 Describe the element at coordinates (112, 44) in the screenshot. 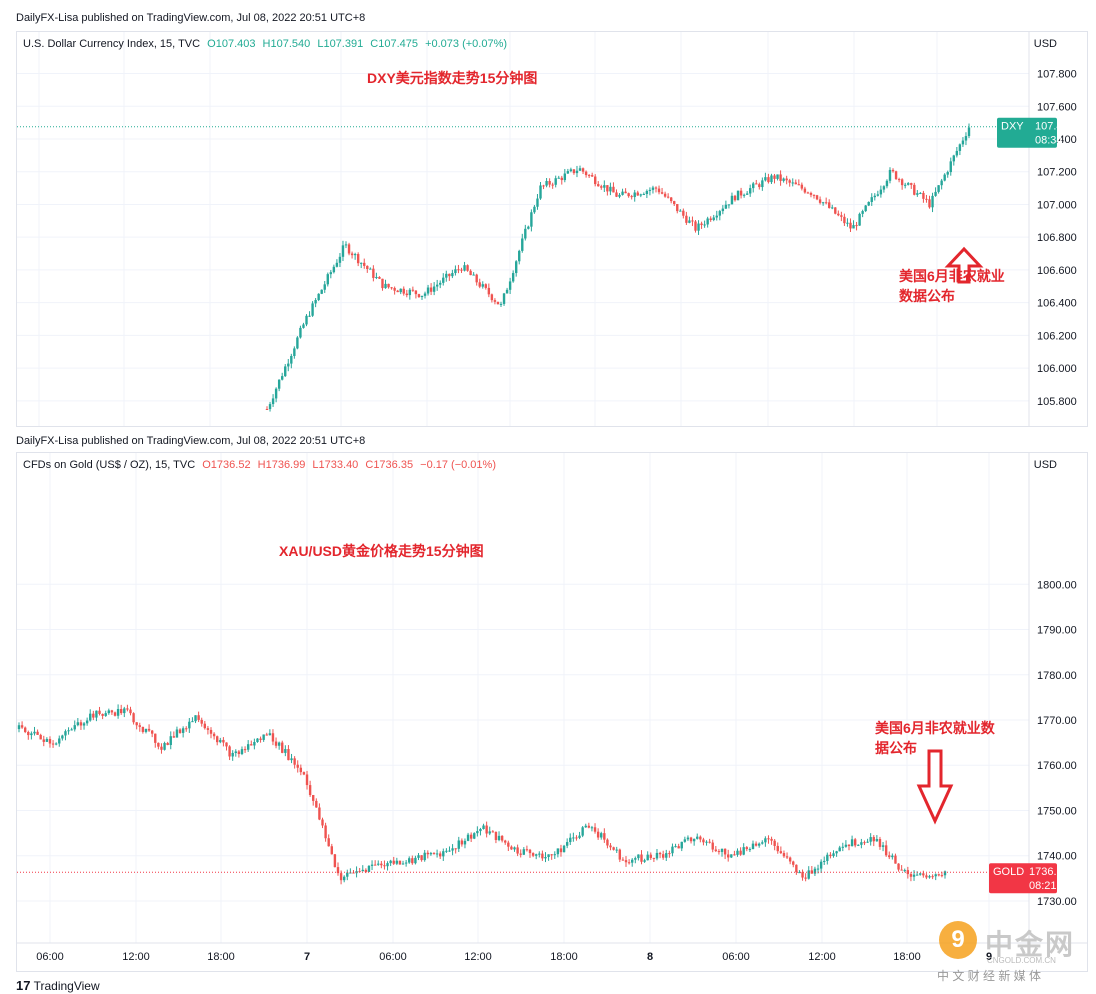

I see `dxy-symbol: U.S. Dollar Currency Index, 15, TVC` at that location.